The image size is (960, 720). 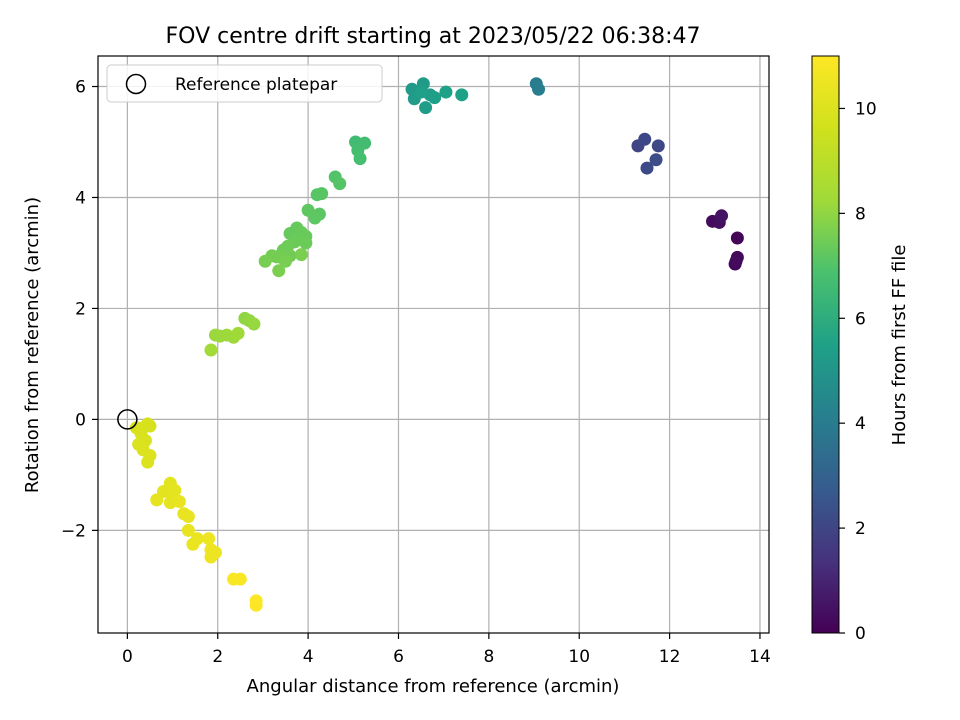 I want to click on y-axis-ticks: −2 0 2 4 6, so click(x=79, y=309).